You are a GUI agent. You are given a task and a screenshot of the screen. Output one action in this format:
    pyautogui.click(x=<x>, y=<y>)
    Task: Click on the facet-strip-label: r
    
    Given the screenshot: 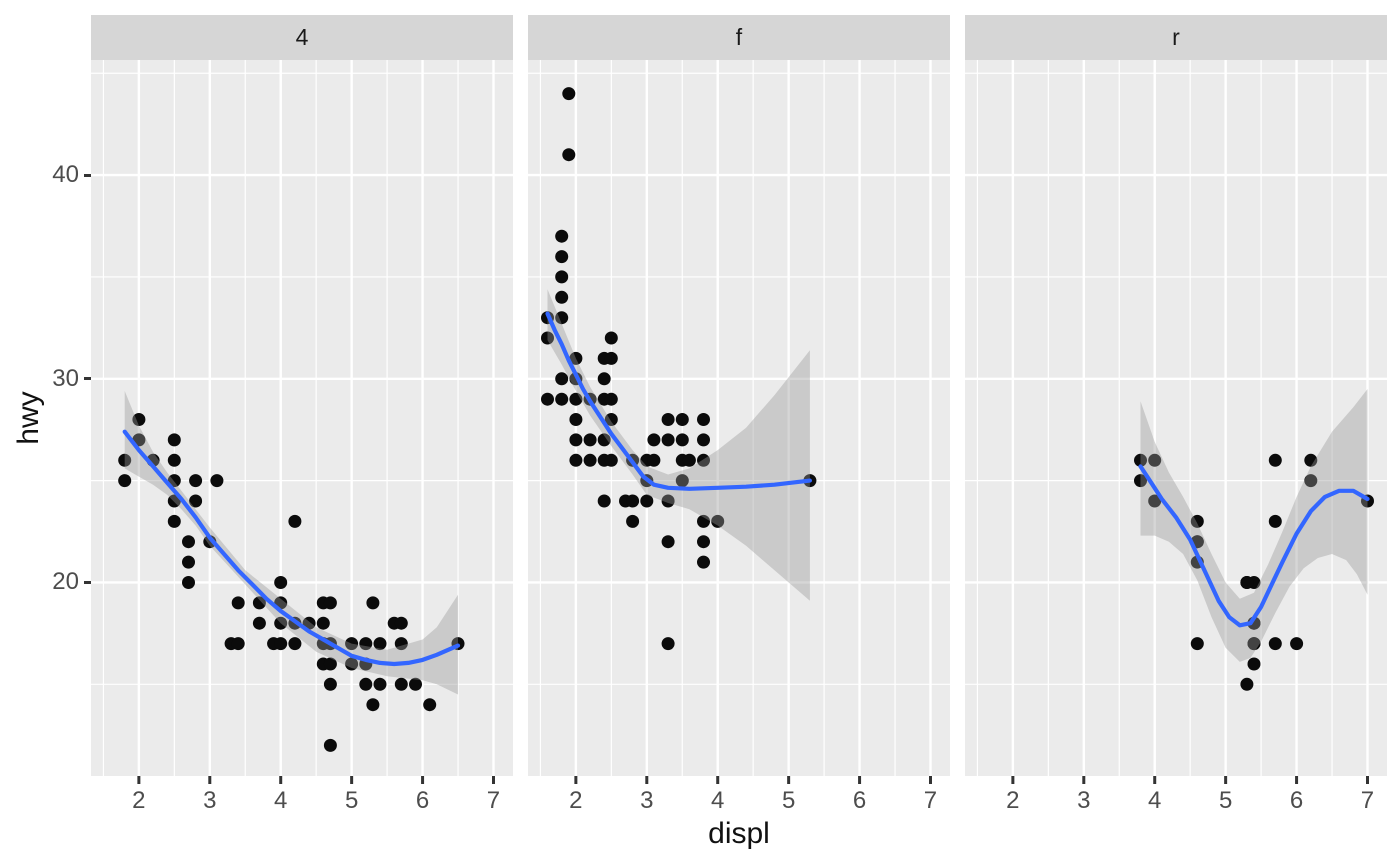 What is the action you would take?
    pyautogui.click(x=1176, y=37)
    